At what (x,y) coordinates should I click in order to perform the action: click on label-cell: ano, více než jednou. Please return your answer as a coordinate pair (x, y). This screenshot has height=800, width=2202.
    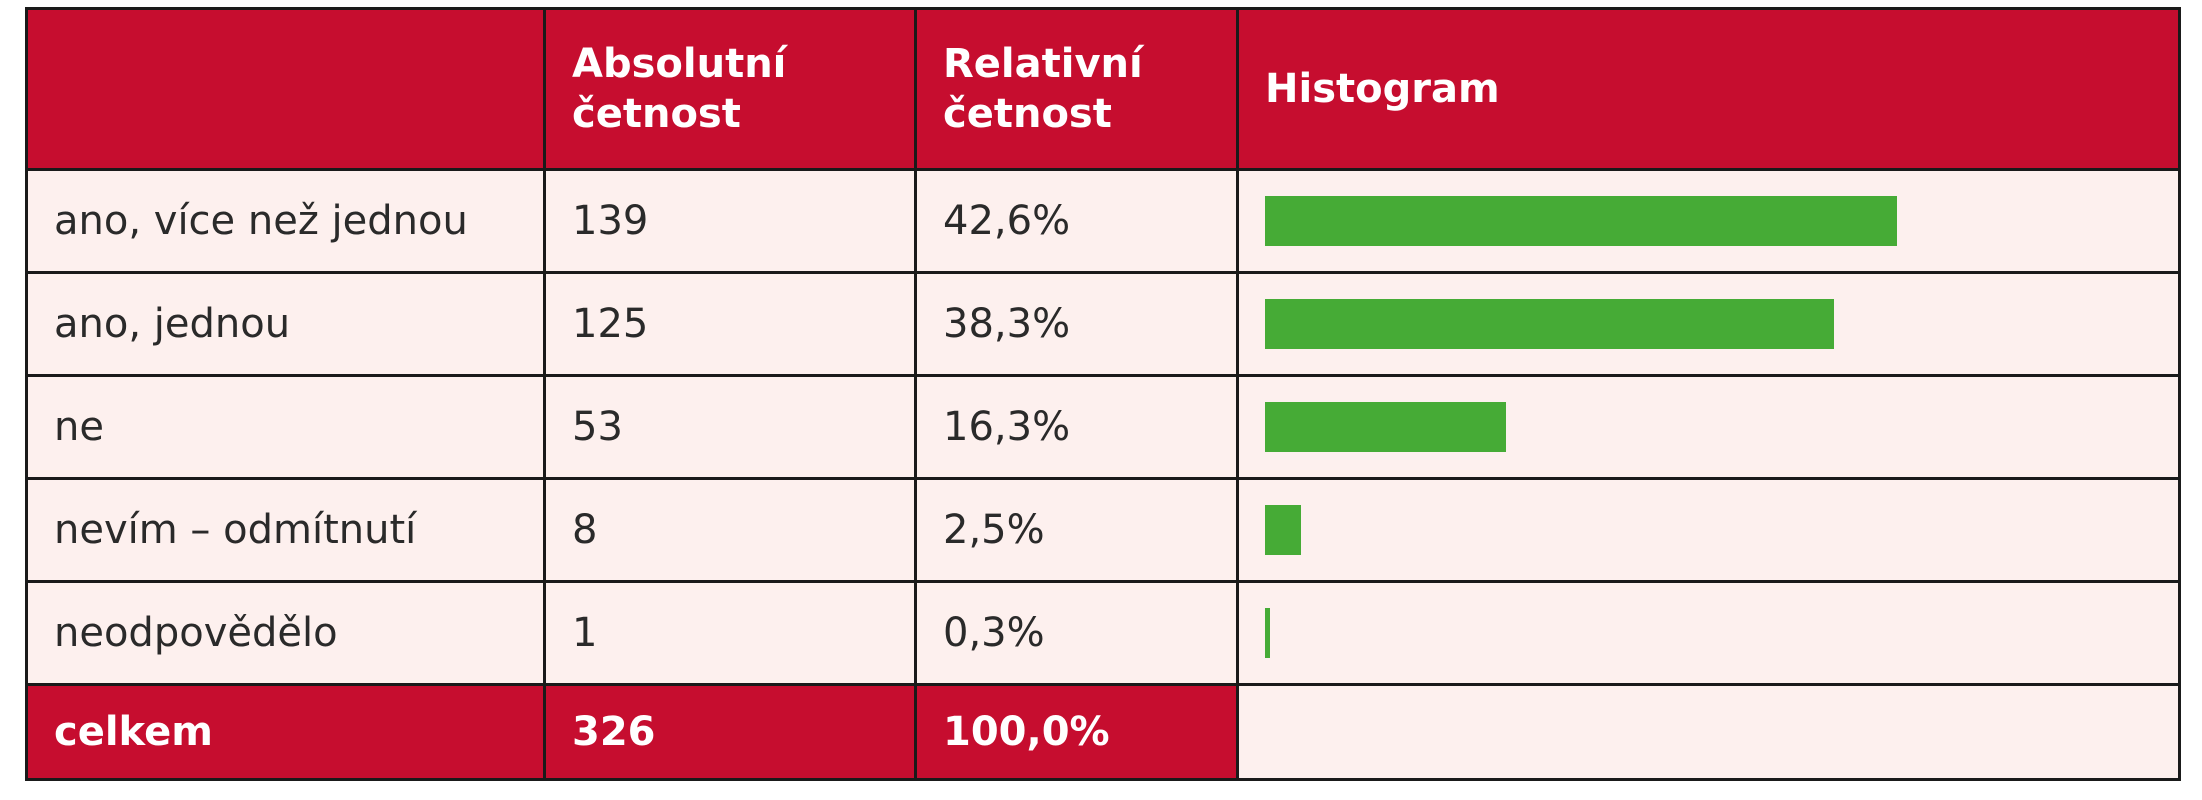
    Looking at the image, I should click on (285, 221).